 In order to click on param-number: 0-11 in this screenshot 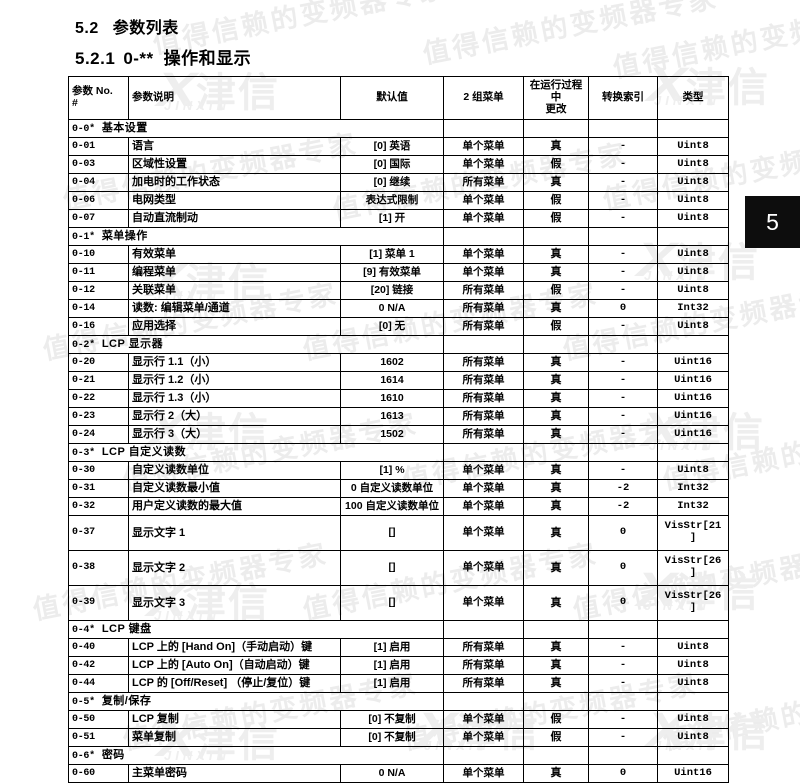, I will do `click(98, 272)`.